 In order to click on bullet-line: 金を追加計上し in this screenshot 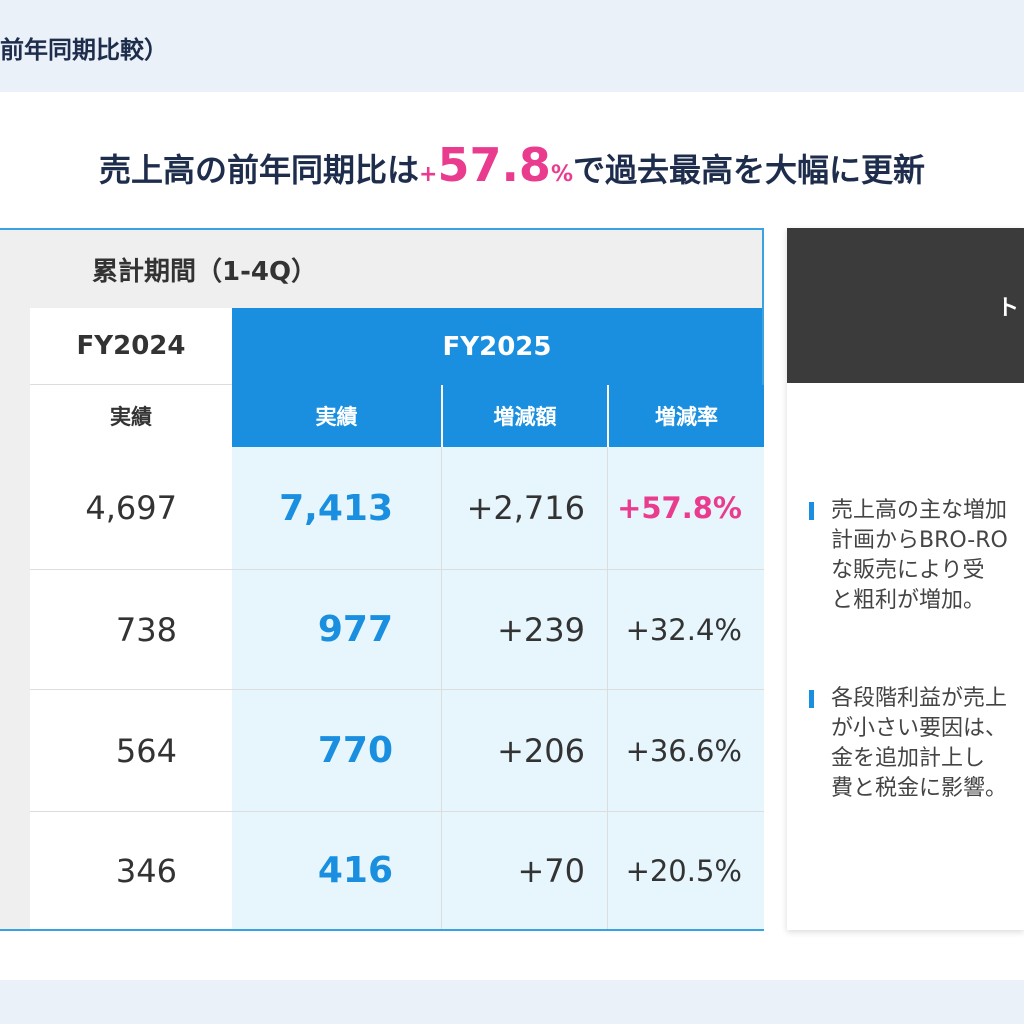, I will do `click(908, 758)`.